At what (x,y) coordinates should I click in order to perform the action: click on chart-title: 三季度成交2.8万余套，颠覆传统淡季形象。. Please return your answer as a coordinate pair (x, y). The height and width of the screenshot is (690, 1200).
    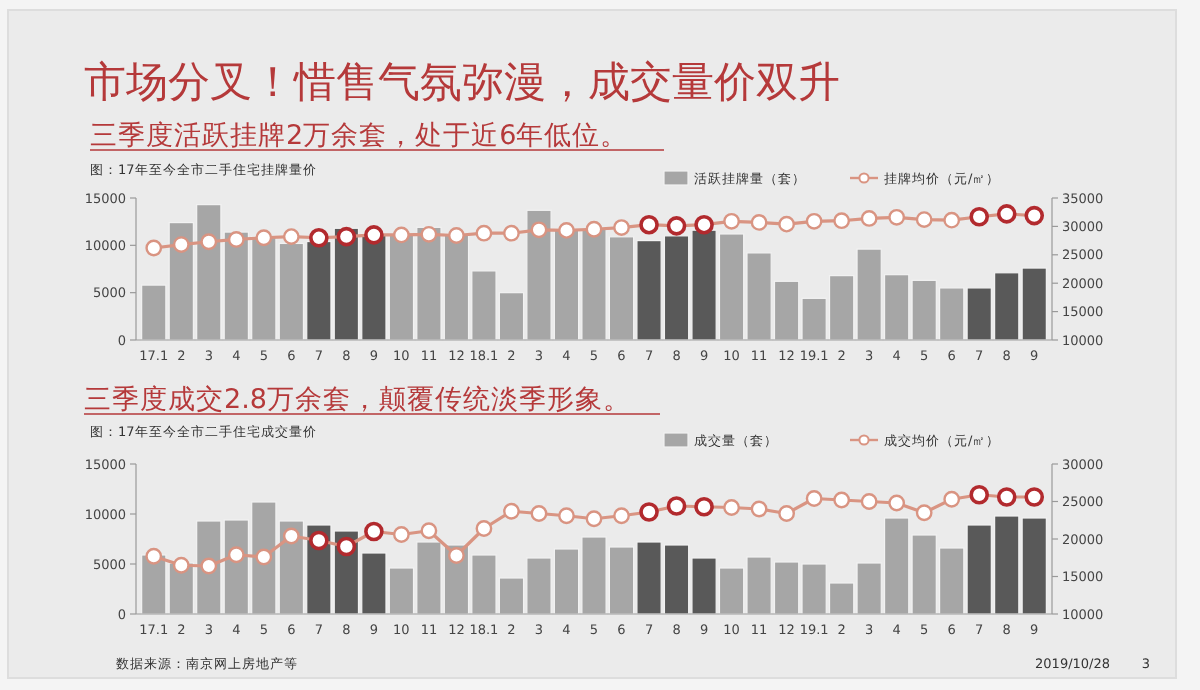
    Looking at the image, I should click on (357, 400).